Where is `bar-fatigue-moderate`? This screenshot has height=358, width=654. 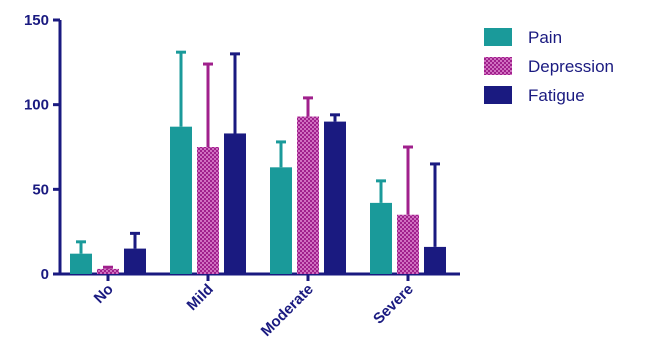
bar-fatigue-moderate is located at coordinates (335, 197).